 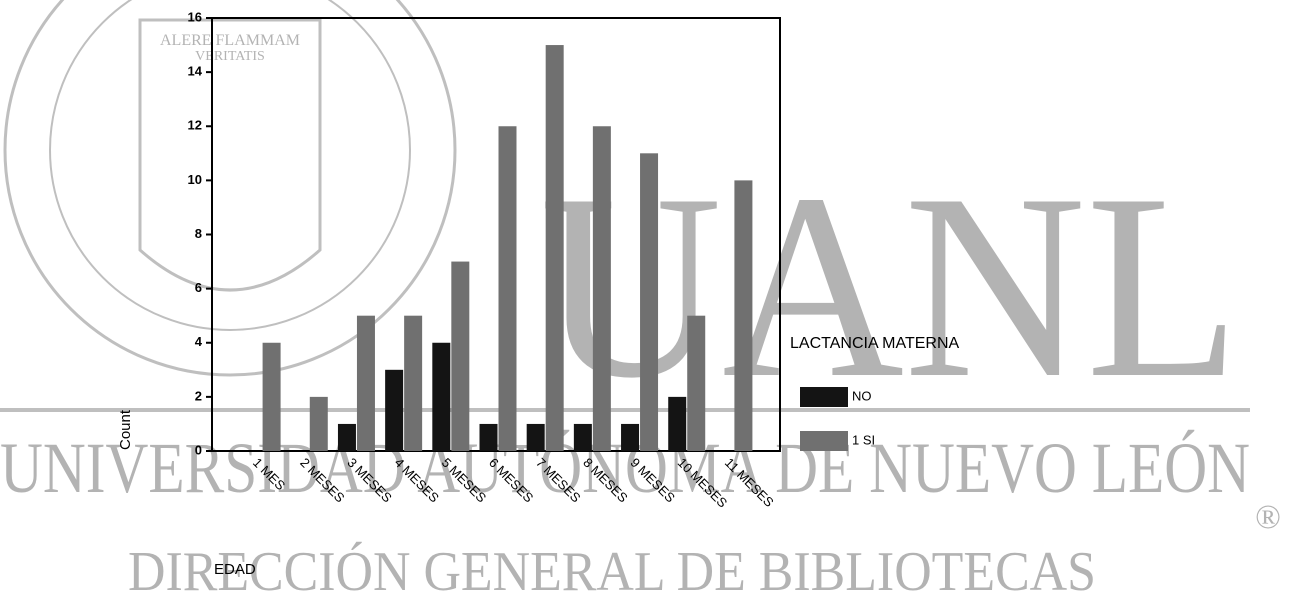 What do you see at coordinates (198, 395) in the screenshot?
I see `y-tick-label: 2` at bounding box center [198, 395].